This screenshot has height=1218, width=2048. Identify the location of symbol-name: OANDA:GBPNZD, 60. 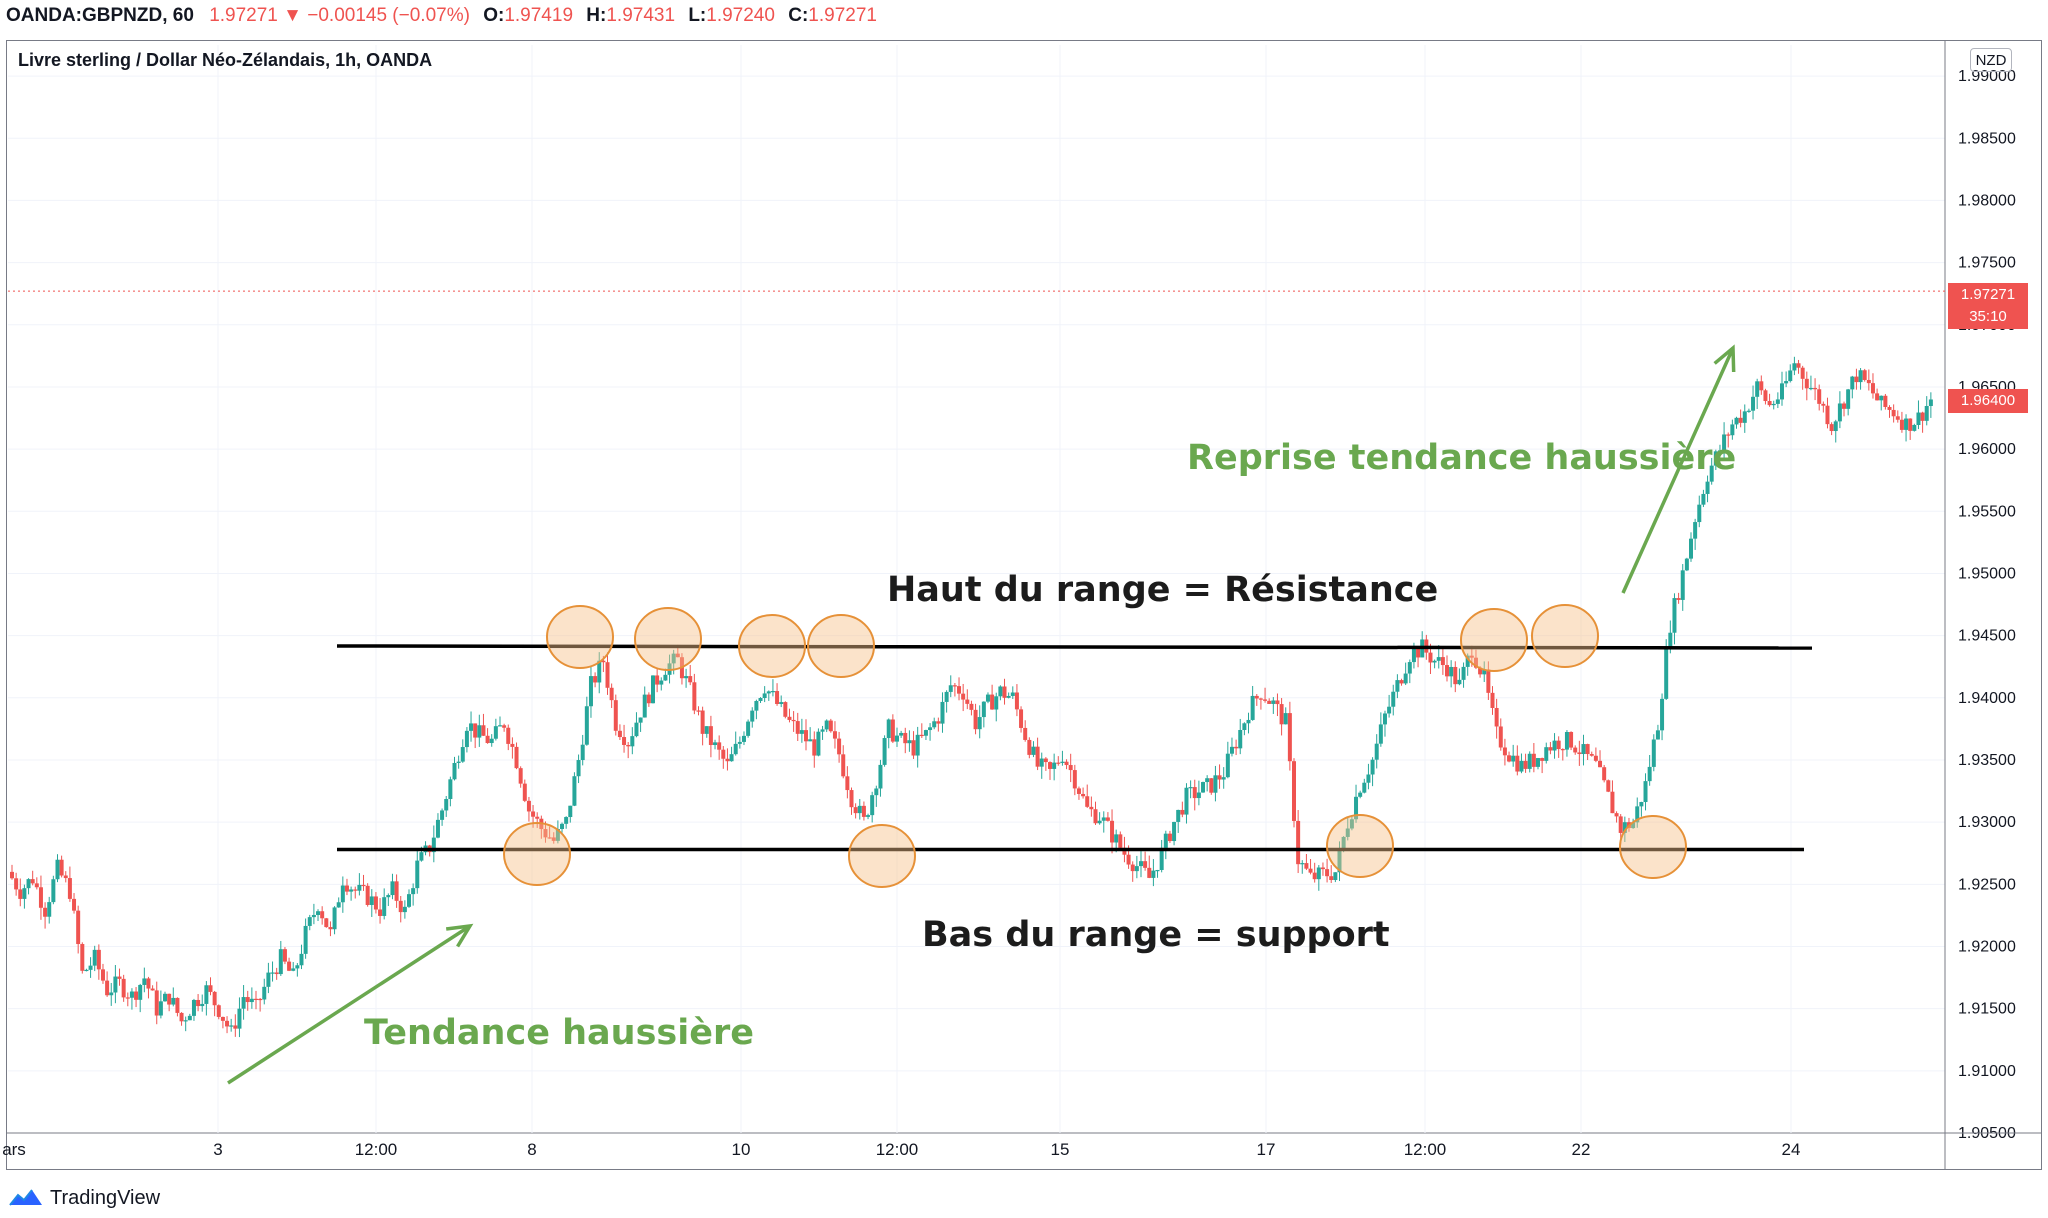
(100, 15).